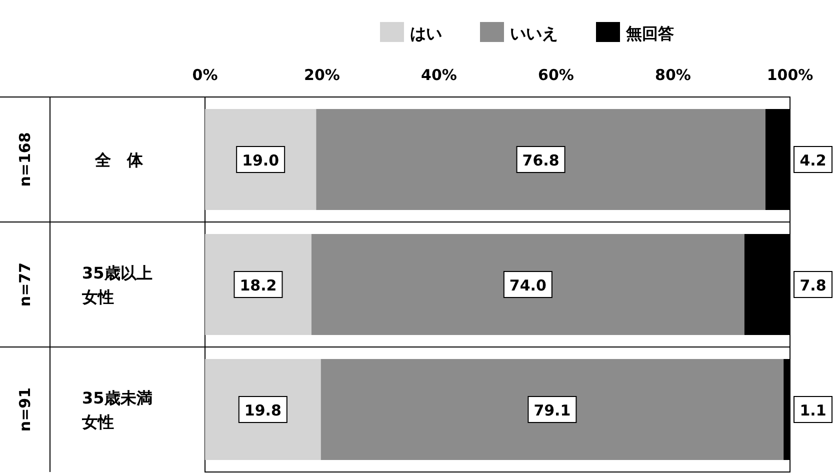 The image size is (837, 475). I want to click on legend-label: 無回答, so click(649, 33).